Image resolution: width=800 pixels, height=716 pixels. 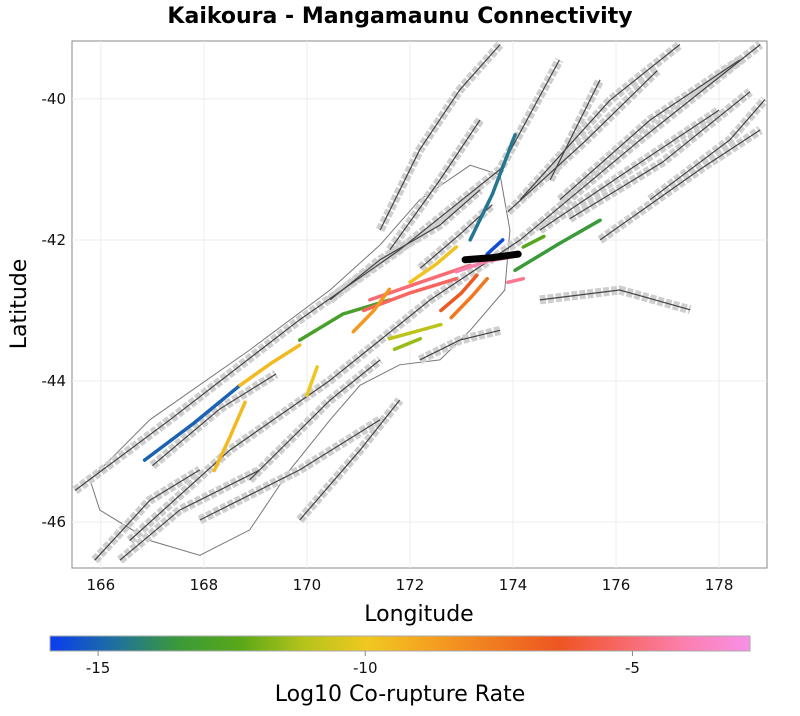 What do you see at coordinates (400, 694) in the screenshot?
I see `colorbar-label: Log10 Co-rupture Rate` at bounding box center [400, 694].